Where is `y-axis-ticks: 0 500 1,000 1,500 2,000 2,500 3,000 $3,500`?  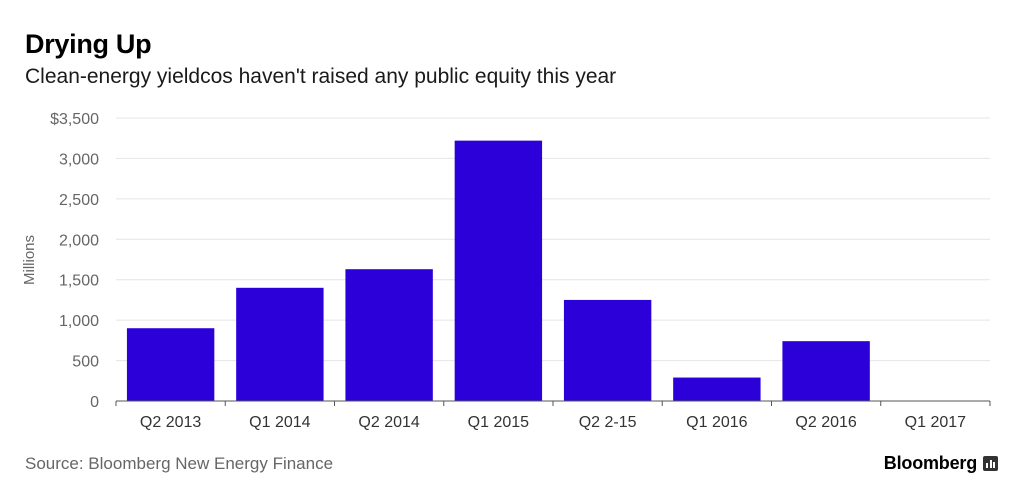 y-axis-ticks: 0 500 1,000 1,500 2,000 2,500 3,000 $3,500 is located at coordinates (74, 261).